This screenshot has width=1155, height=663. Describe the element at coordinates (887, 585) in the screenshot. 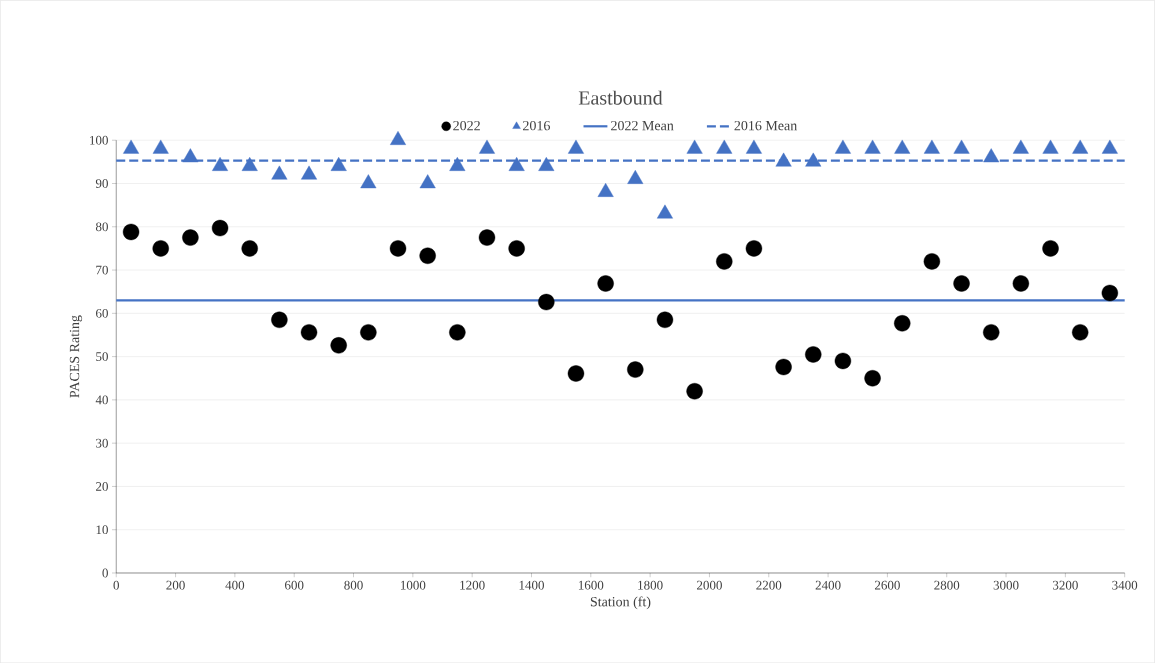

I see `x-tick-label: 2600` at that location.